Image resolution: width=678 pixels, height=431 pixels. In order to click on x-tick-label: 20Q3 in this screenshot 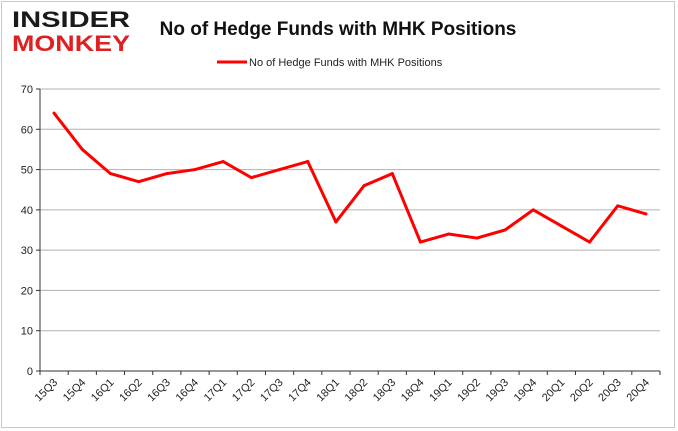, I will do `click(610, 391)`.